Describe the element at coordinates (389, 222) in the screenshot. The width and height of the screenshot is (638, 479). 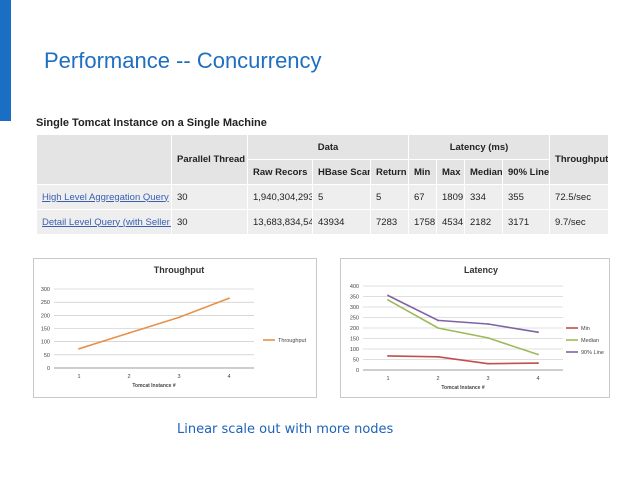
I see `cell-return: 7283` at that location.